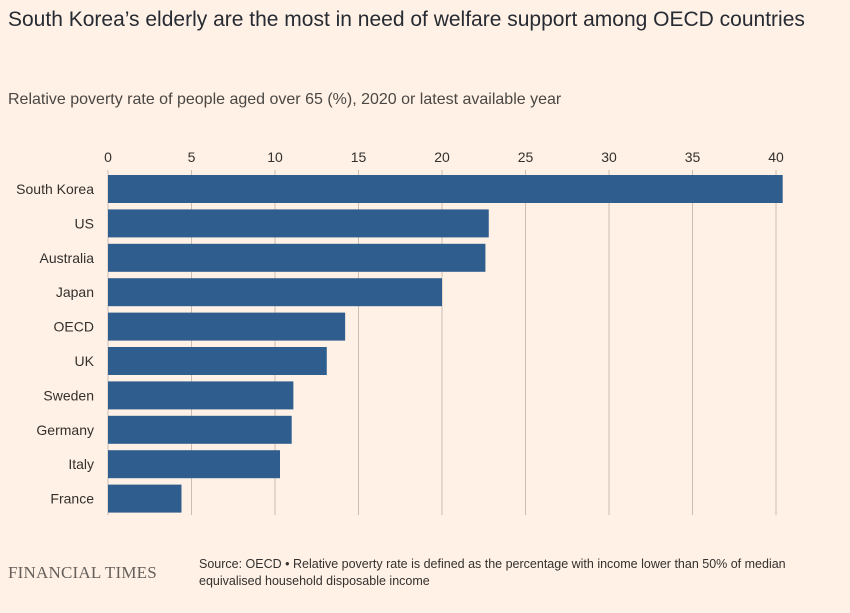 The width and height of the screenshot is (850, 613). What do you see at coordinates (75, 292) in the screenshot?
I see `category-label: Japan` at bounding box center [75, 292].